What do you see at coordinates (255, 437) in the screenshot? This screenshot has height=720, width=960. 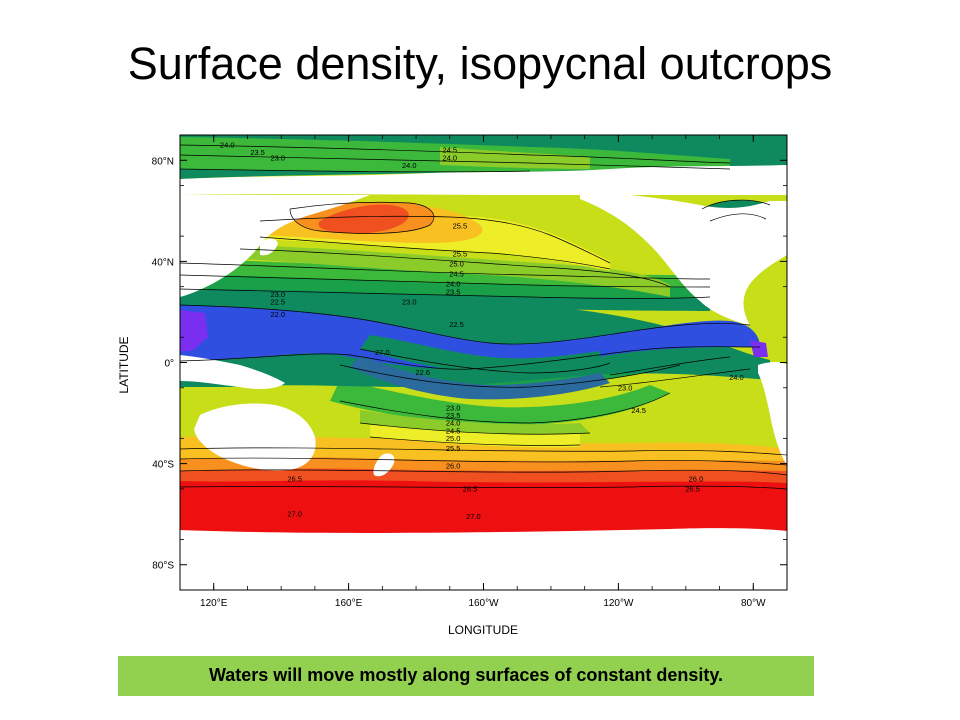 I see `land-australia` at bounding box center [255, 437].